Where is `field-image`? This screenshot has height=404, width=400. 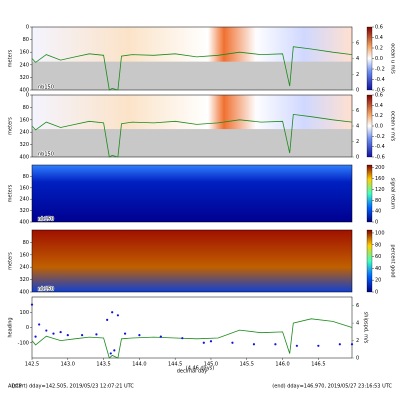
field-image is located at coordinates (192, 193).